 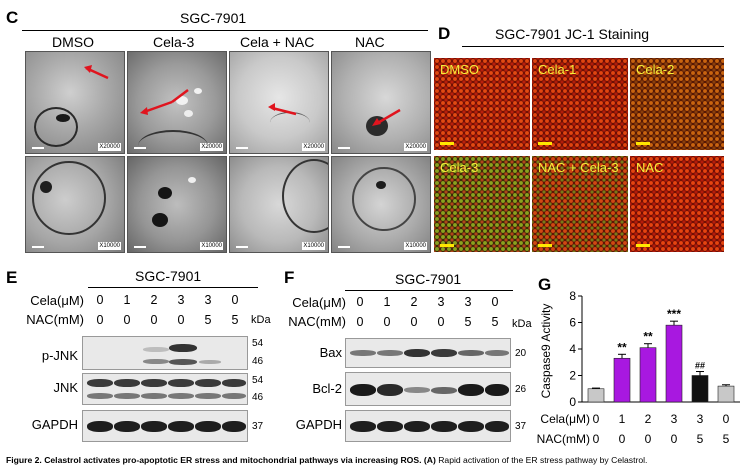 I want to click on panel-e-cela-value: 0, so click(x=100, y=300).